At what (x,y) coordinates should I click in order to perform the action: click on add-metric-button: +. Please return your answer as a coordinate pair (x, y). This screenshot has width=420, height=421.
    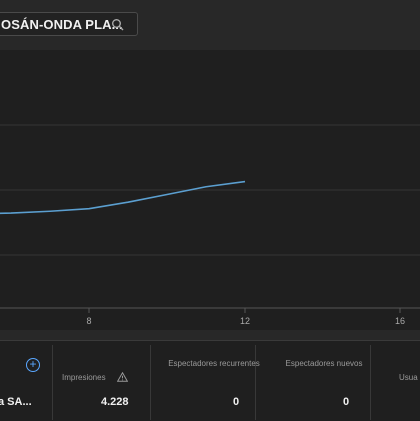
    Looking at the image, I should click on (33, 365).